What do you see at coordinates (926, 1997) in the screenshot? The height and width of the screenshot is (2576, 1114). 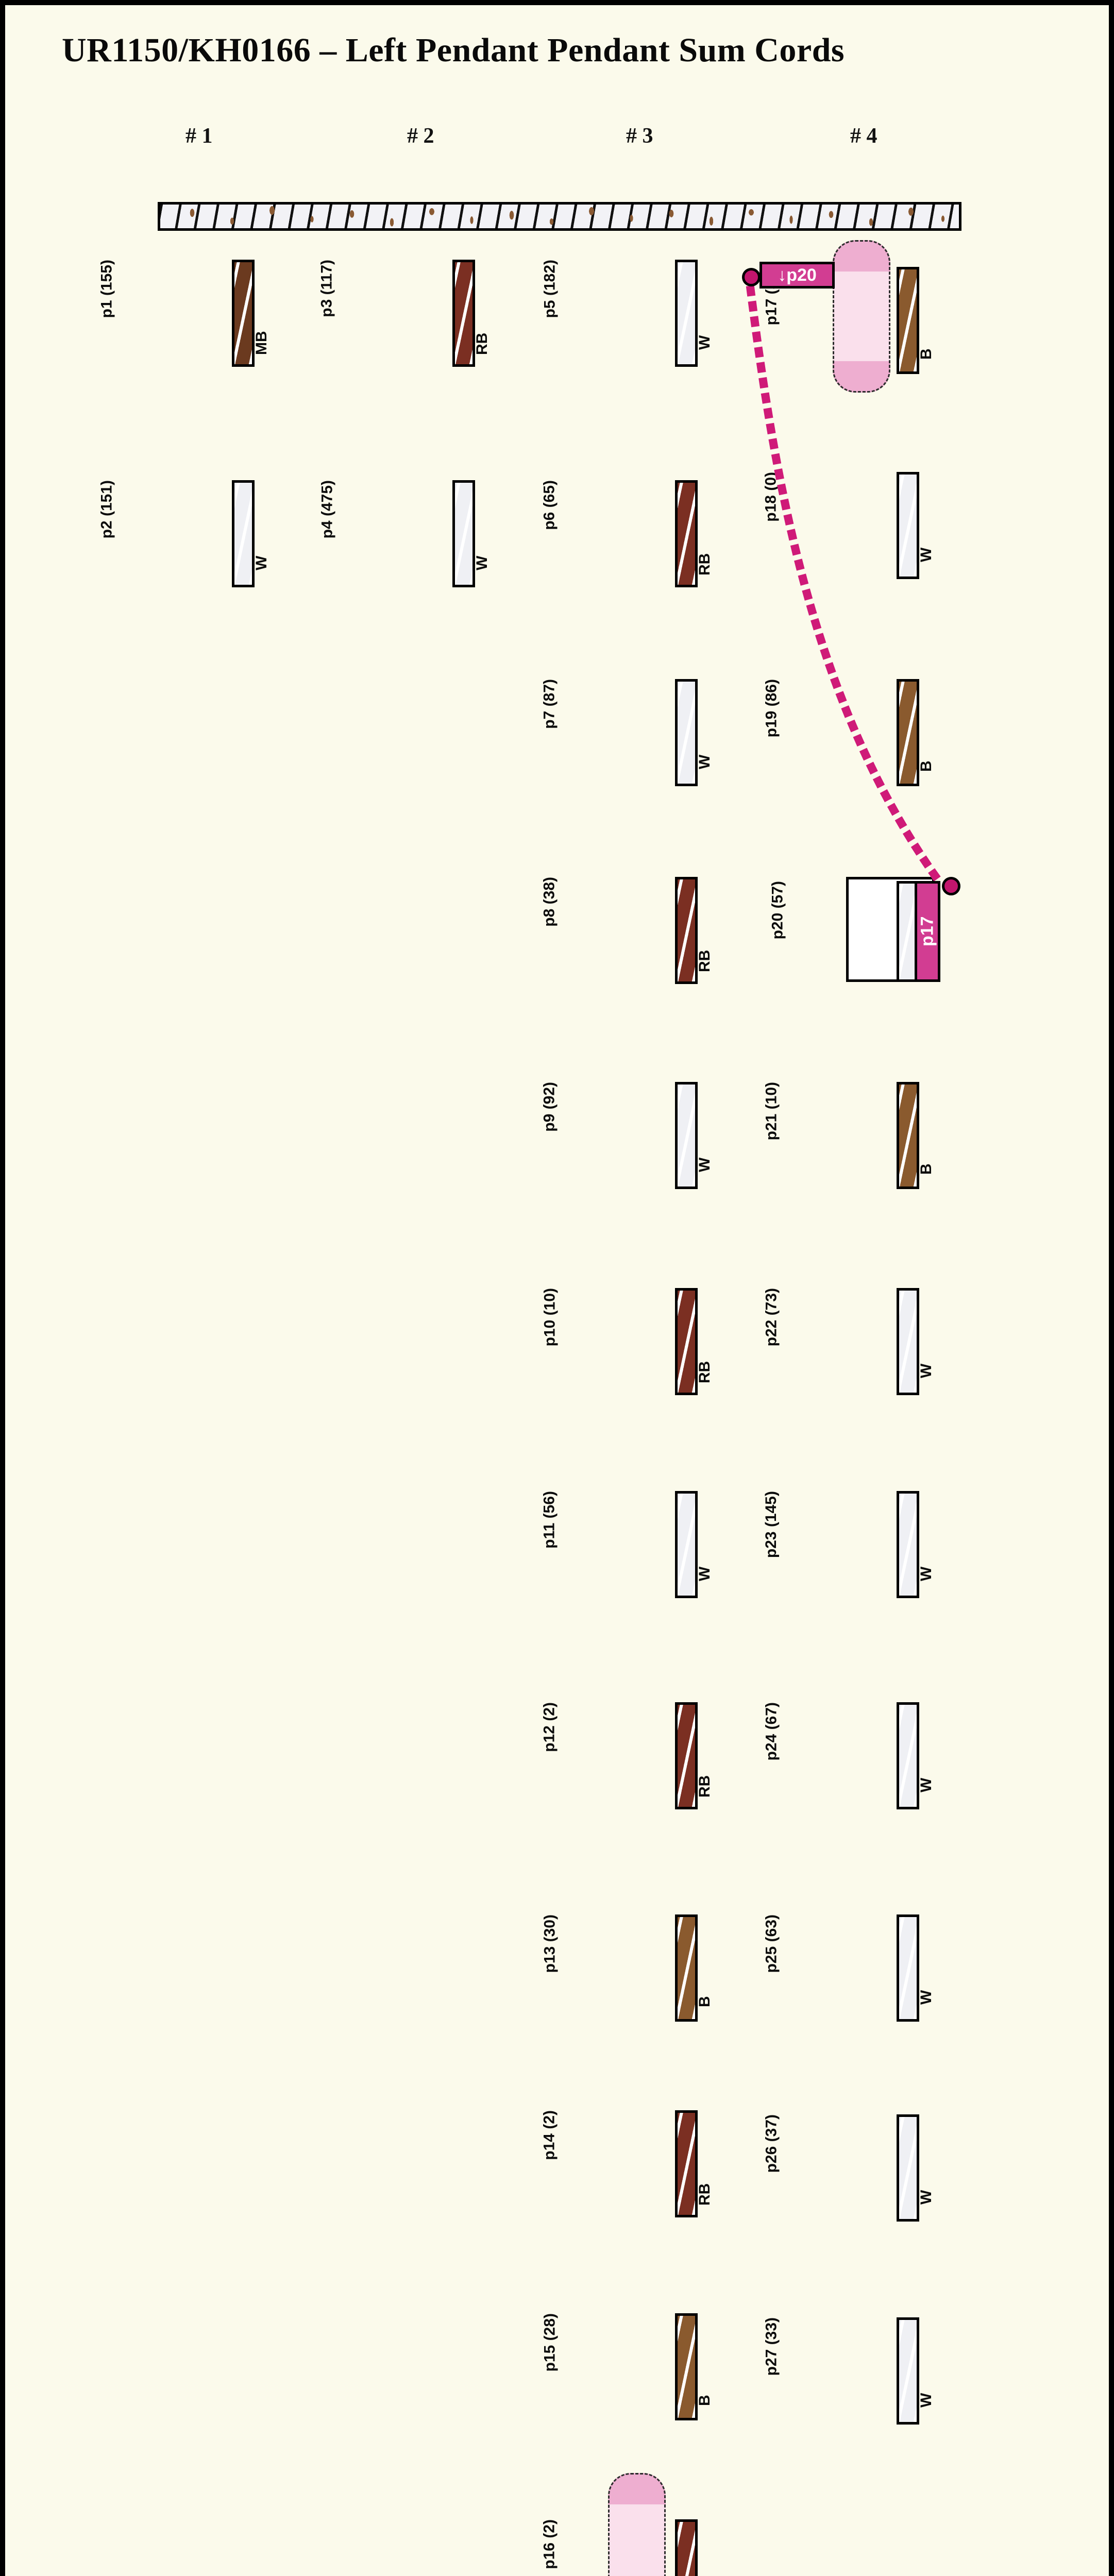 I see `cord-color-p25: W` at bounding box center [926, 1997].